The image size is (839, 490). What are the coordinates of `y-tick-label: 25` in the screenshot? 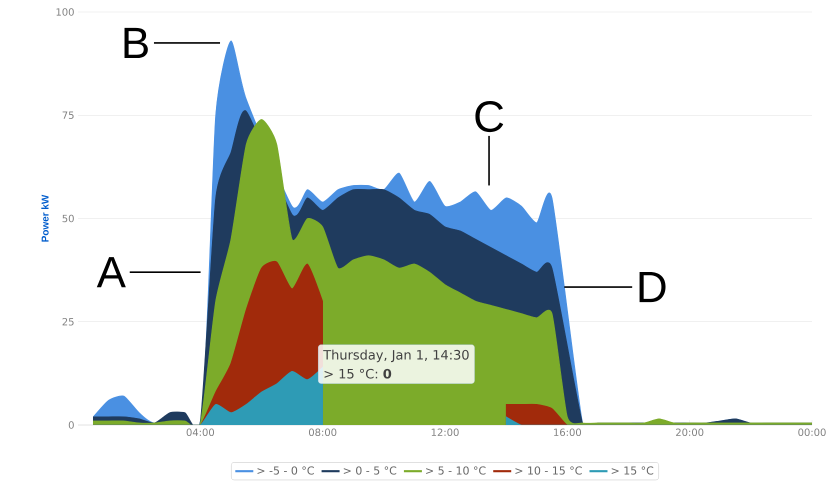 It's located at (68, 322).